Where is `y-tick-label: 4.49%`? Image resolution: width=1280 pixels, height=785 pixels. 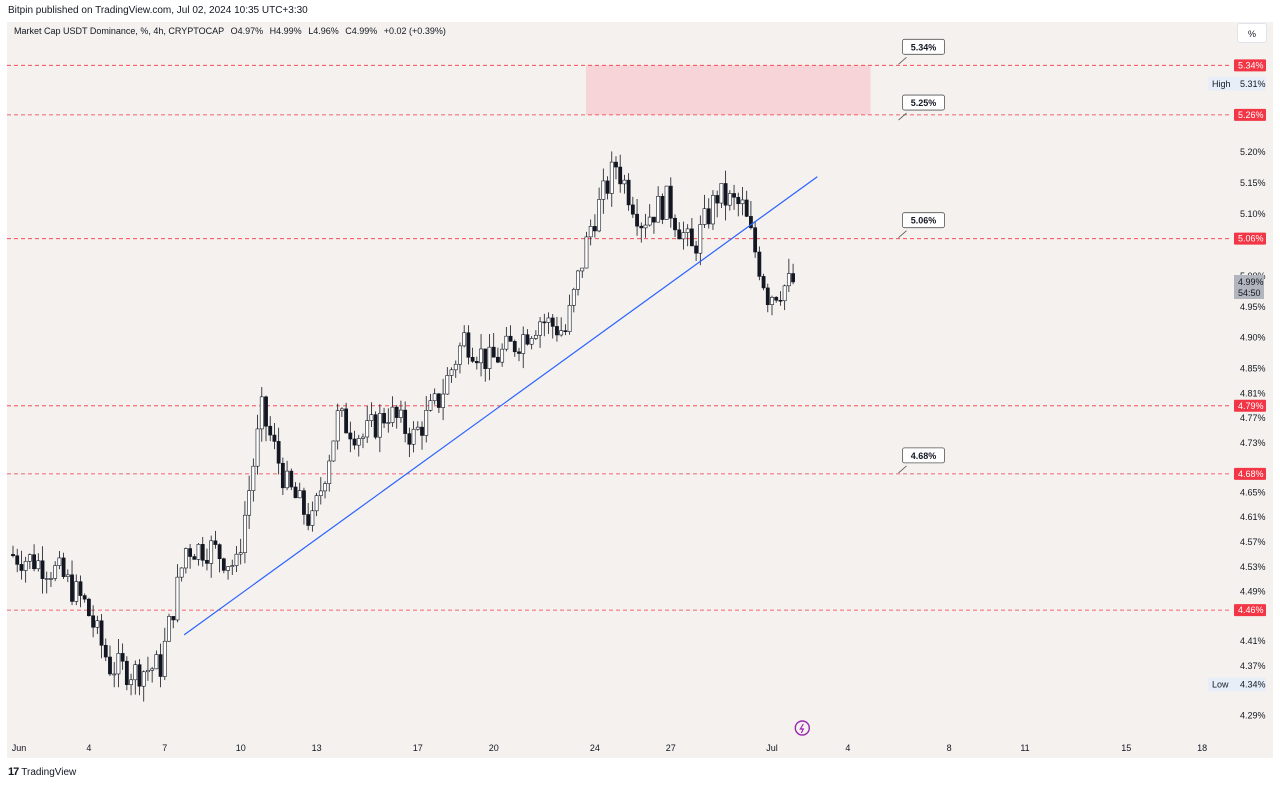
y-tick-label: 4.49% is located at coordinates (1253, 592).